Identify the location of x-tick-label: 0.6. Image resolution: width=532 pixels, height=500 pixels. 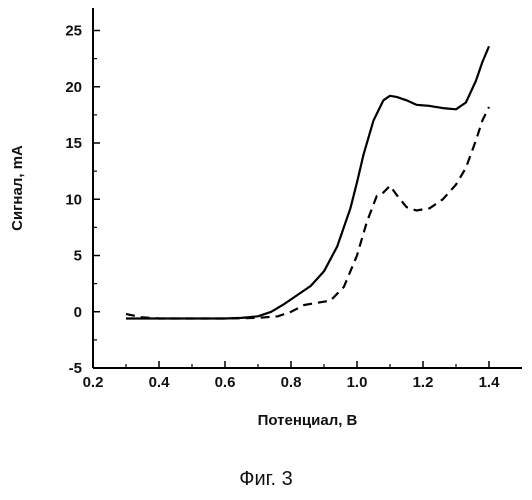
(225, 382).